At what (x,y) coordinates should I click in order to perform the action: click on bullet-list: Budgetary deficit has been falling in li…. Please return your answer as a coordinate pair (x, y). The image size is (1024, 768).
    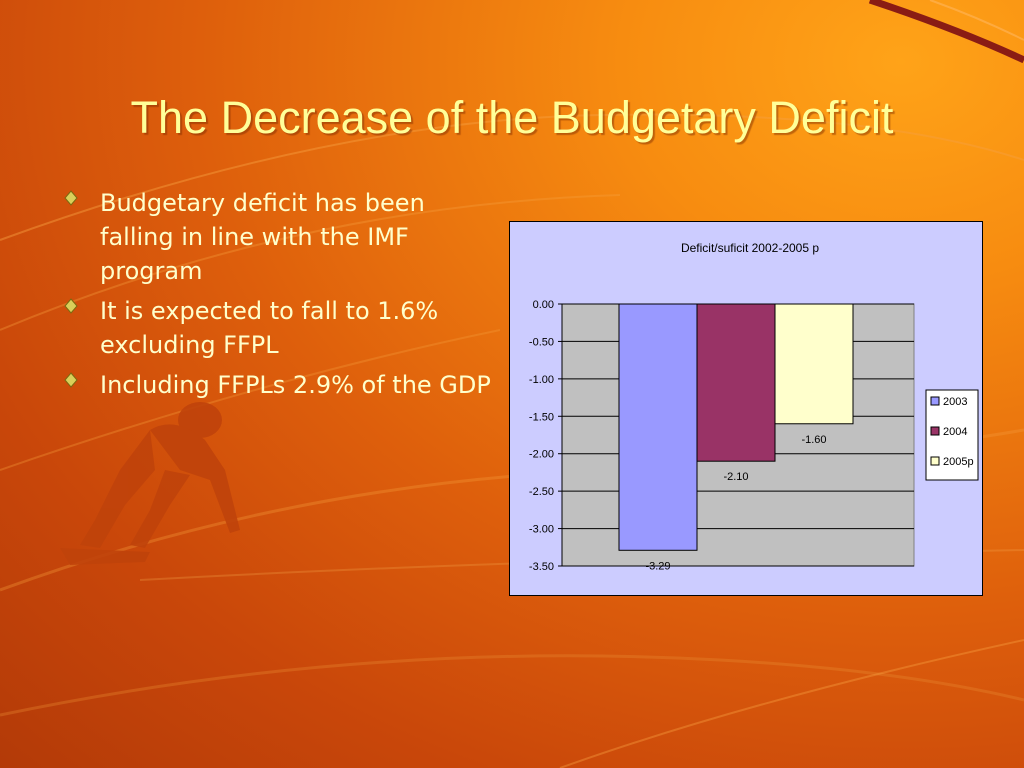
    Looking at the image, I should click on (284, 297).